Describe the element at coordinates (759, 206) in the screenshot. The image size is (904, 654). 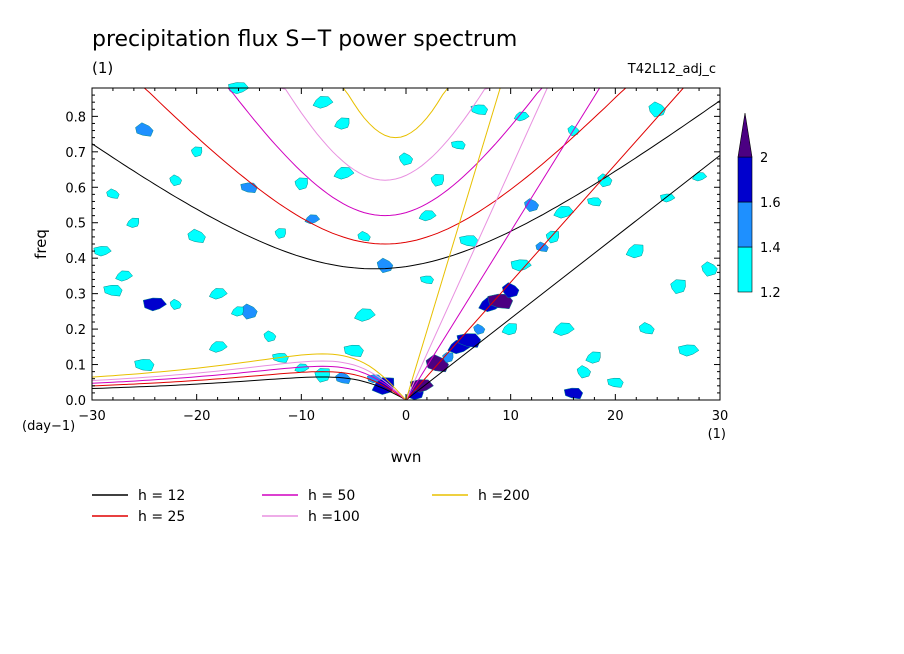
I see `colorbar: 1.2 1.4 1.6 2` at that location.